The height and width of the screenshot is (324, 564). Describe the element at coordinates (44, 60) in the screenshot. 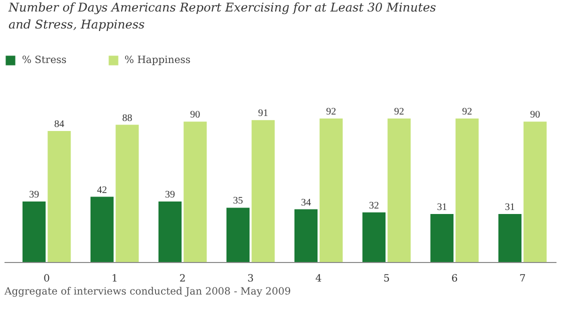

I see `legend-label: % Stress` at that location.